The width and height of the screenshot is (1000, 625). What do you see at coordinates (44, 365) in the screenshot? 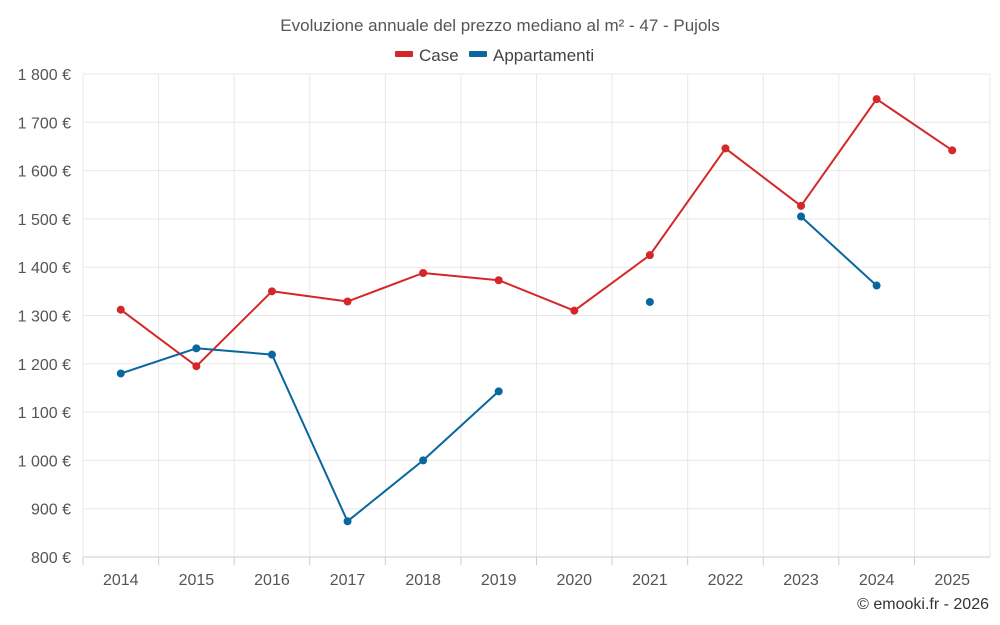
I see `y-tick-label: 1 200 €` at bounding box center [44, 365].